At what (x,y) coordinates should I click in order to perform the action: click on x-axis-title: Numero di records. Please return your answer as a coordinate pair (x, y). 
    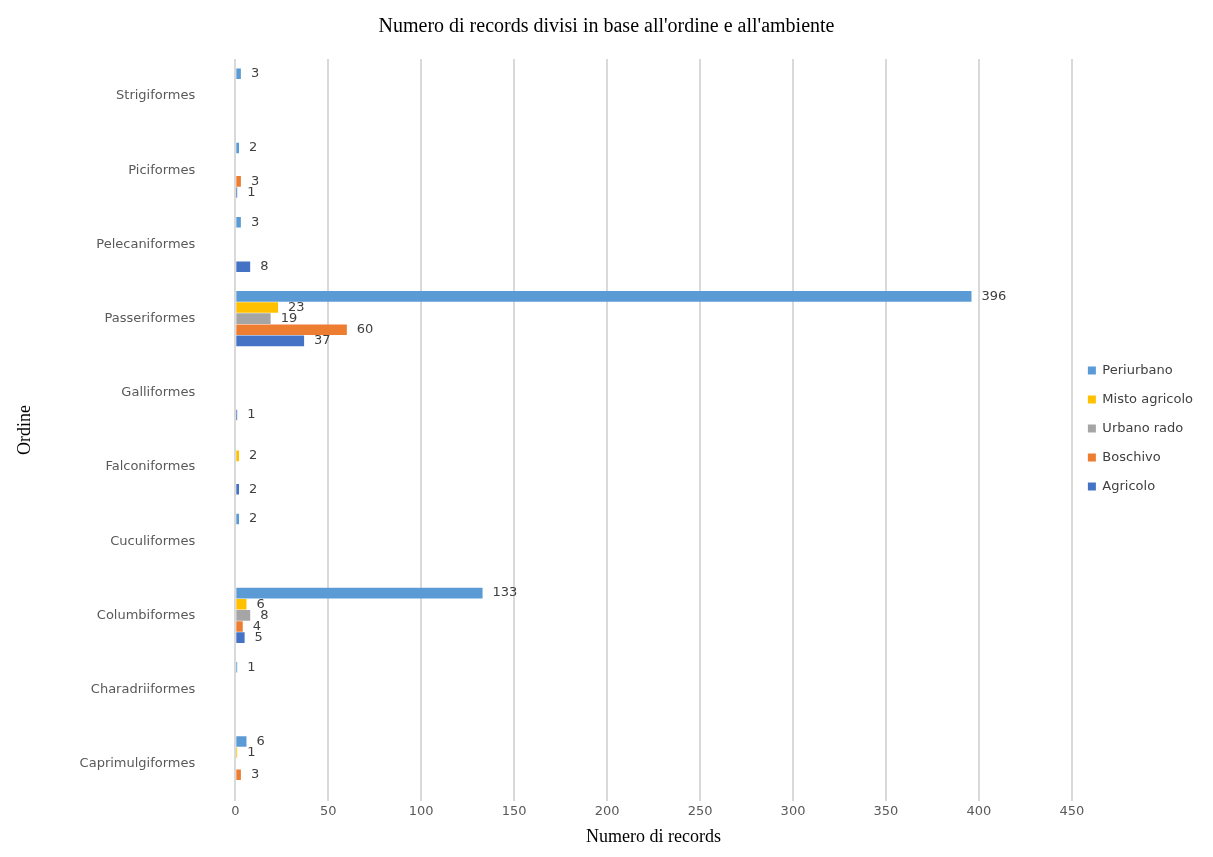
    Looking at the image, I should click on (654, 835).